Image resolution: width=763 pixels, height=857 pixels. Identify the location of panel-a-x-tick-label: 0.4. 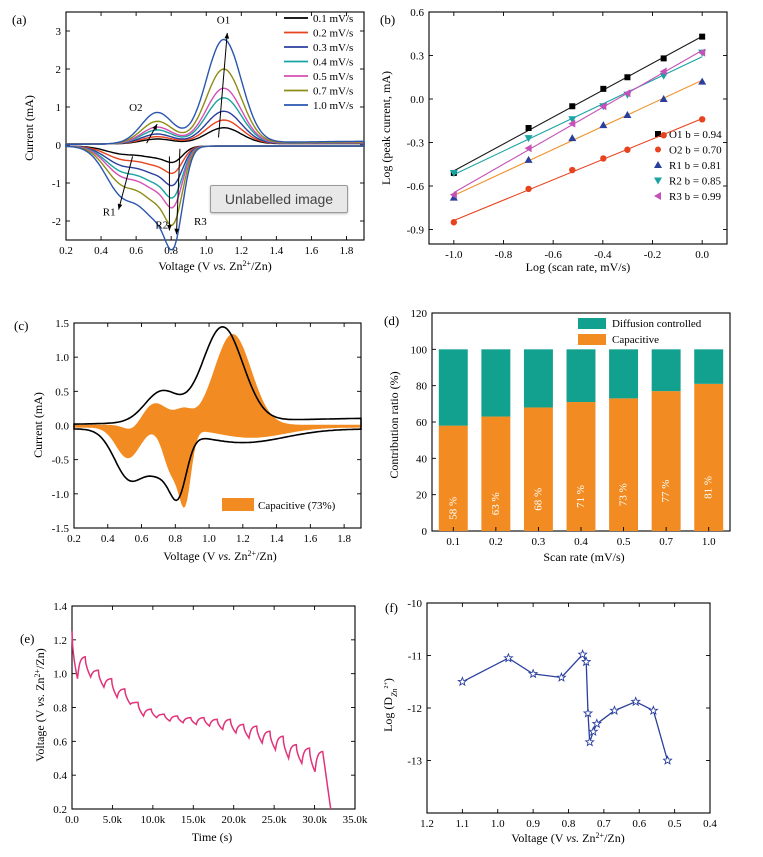
(101, 251).